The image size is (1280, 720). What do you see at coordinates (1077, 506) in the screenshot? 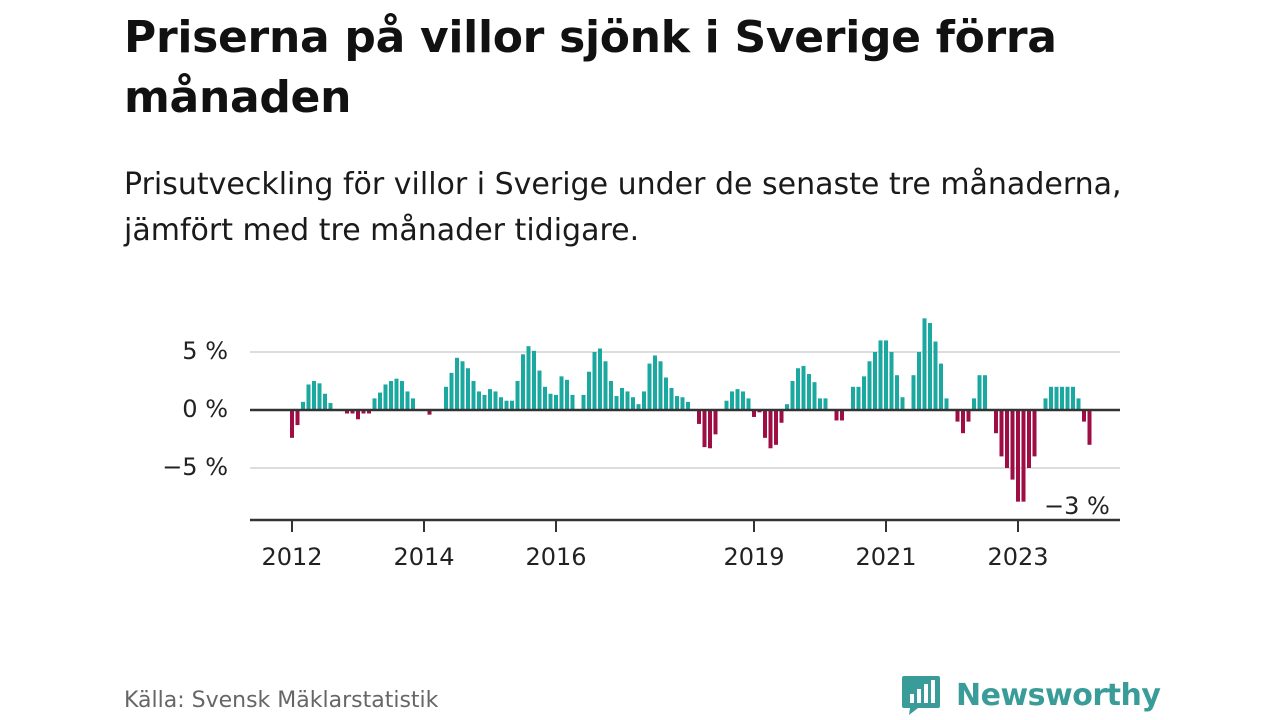
I see `last-value-annotation: −3 %` at bounding box center [1077, 506].